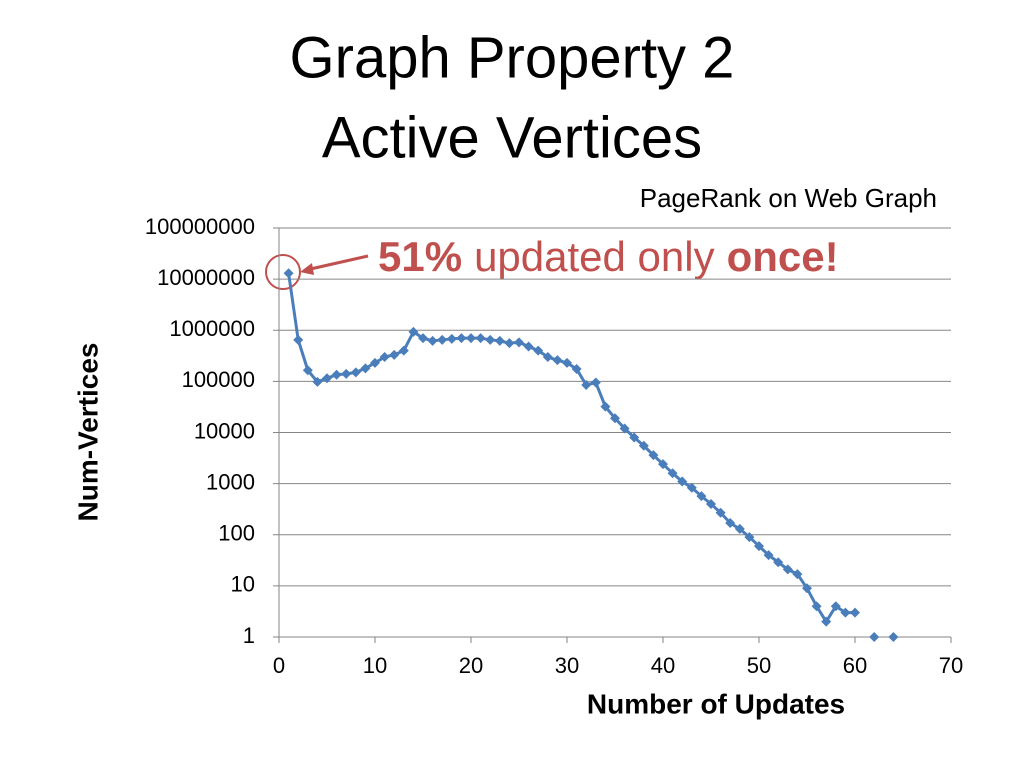  What do you see at coordinates (951, 665) in the screenshot?
I see `x-tick-label: 70` at bounding box center [951, 665].